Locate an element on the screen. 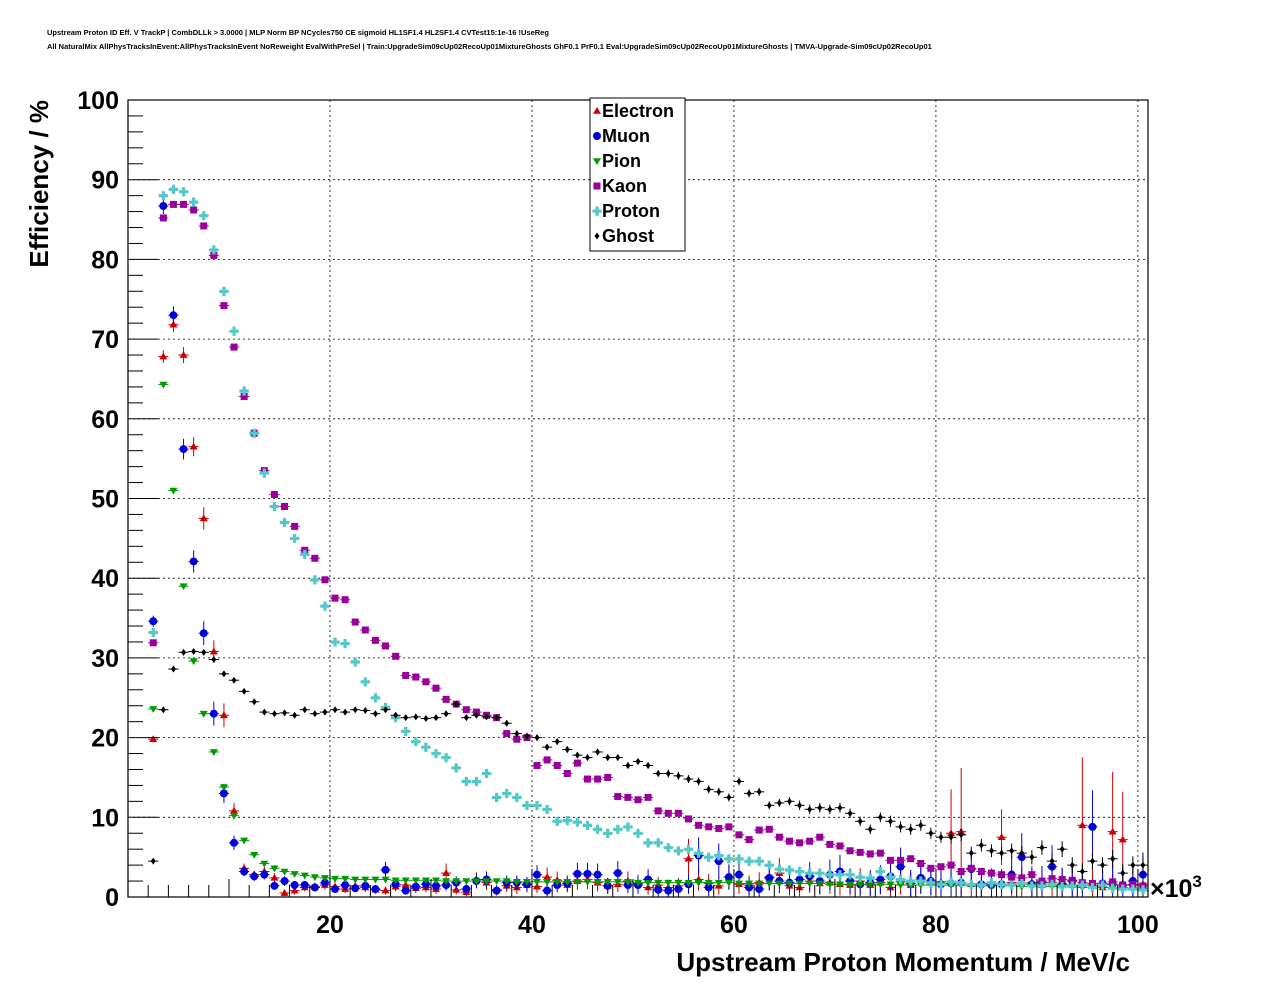  y-tick-label: 90 is located at coordinates (105, 181).